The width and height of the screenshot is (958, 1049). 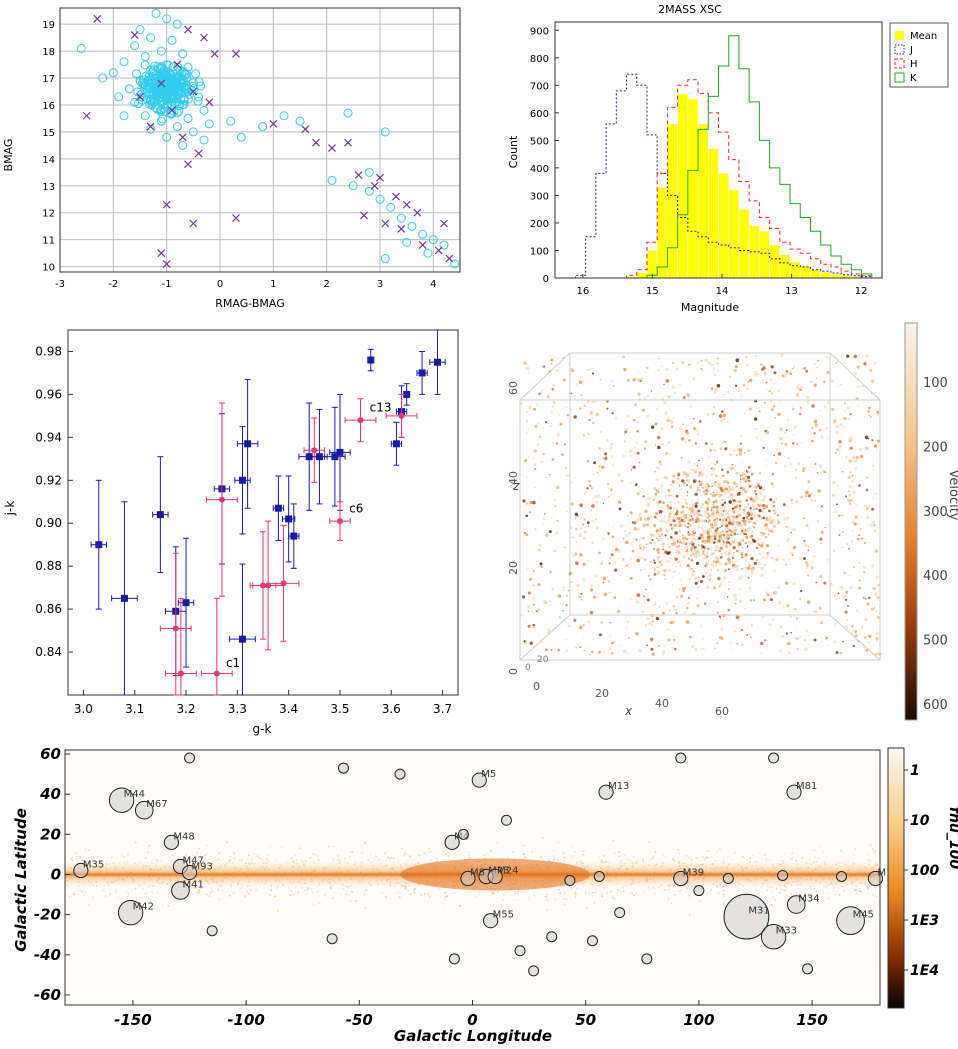 I want to click on p3-ylabel: j-k, so click(x=10, y=509).